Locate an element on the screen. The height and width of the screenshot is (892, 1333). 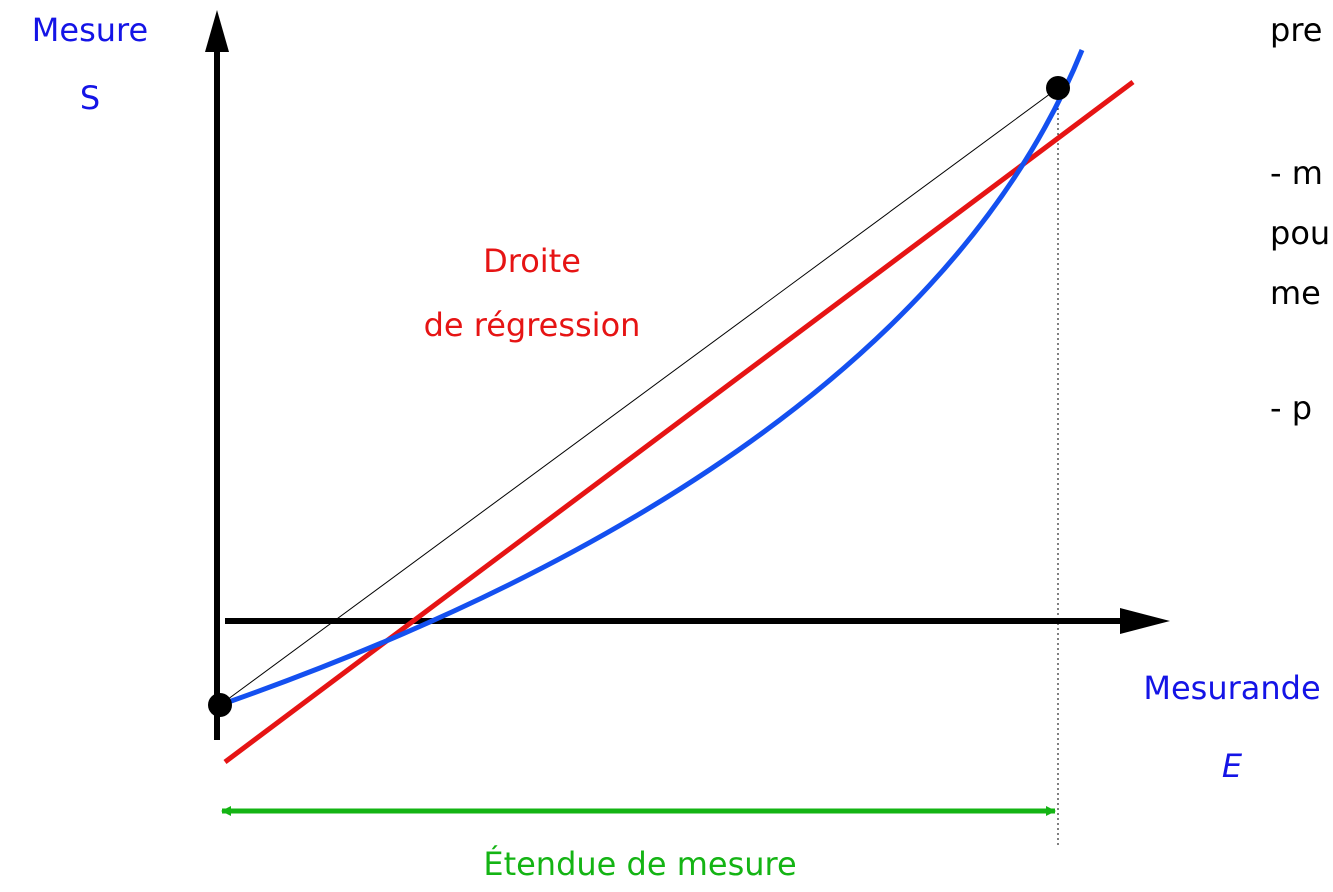
side-text: - p is located at coordinates (1291, 408).